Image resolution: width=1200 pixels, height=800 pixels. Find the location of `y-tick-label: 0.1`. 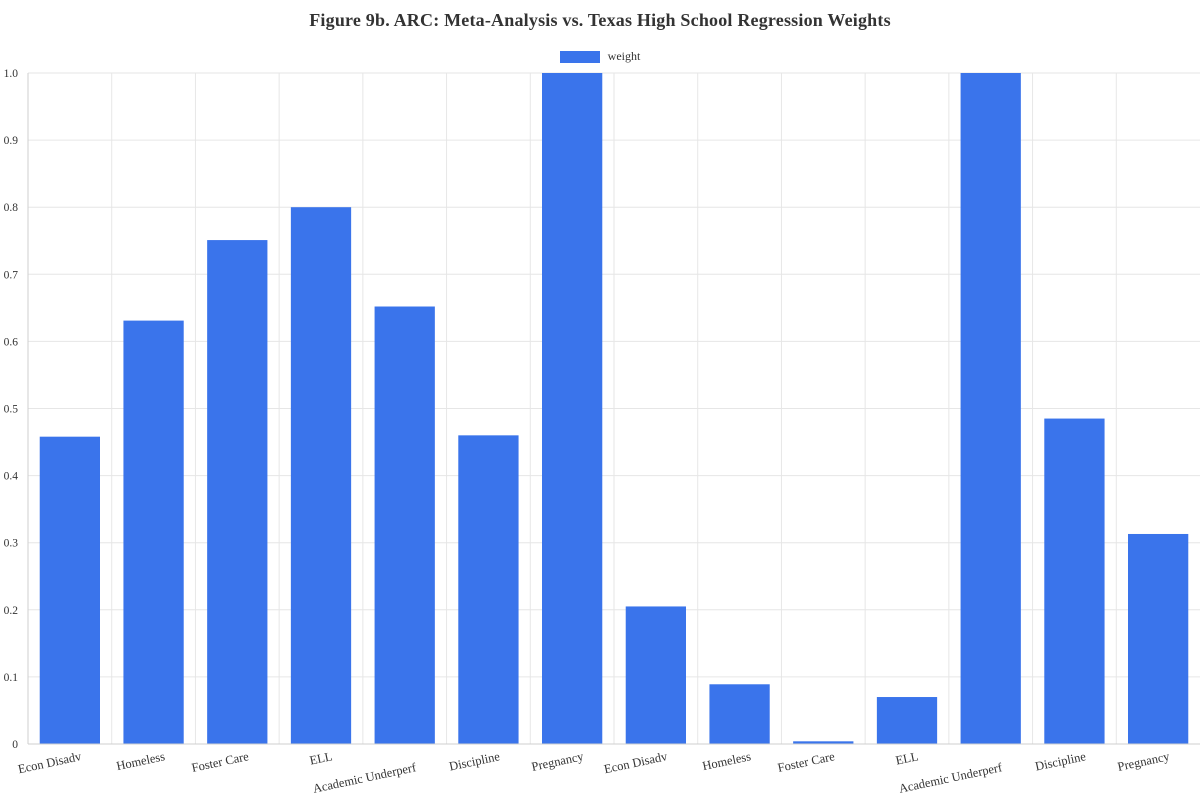

y-tick-label: 0.1 is located at coordinates (11, 678).